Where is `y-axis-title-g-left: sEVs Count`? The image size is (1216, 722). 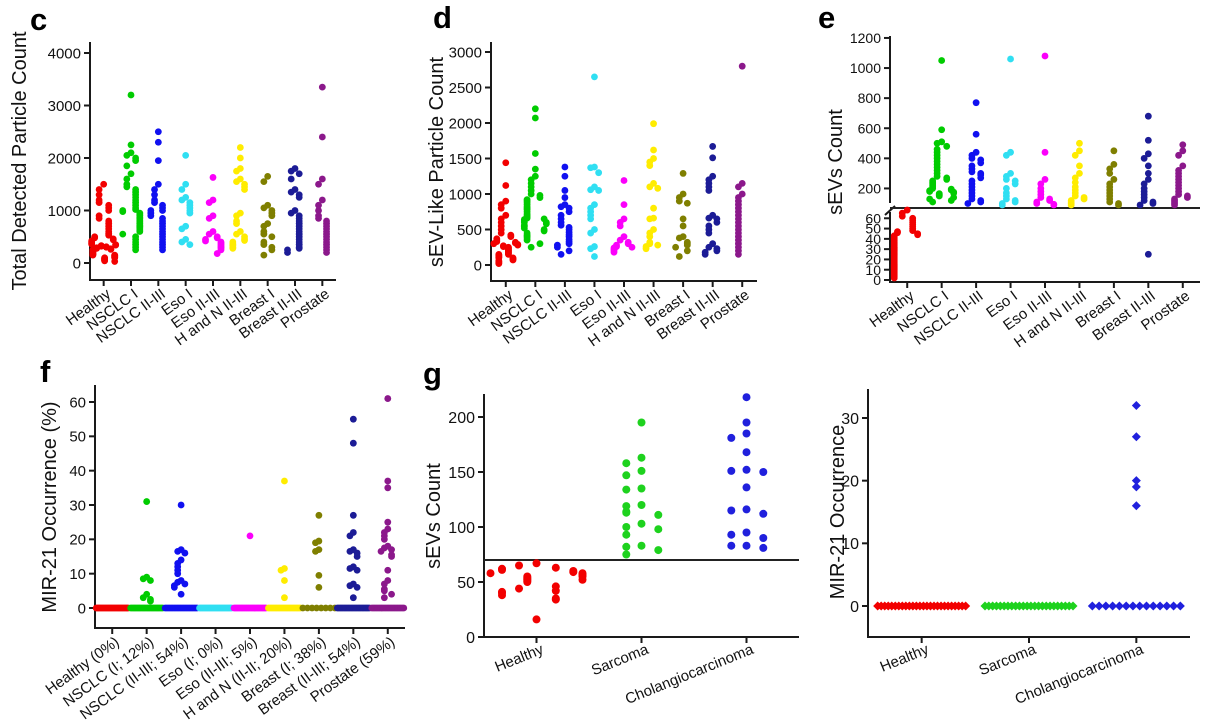 y-axis-title-g-left: sEVs Count is located at coordinates (434, 516).